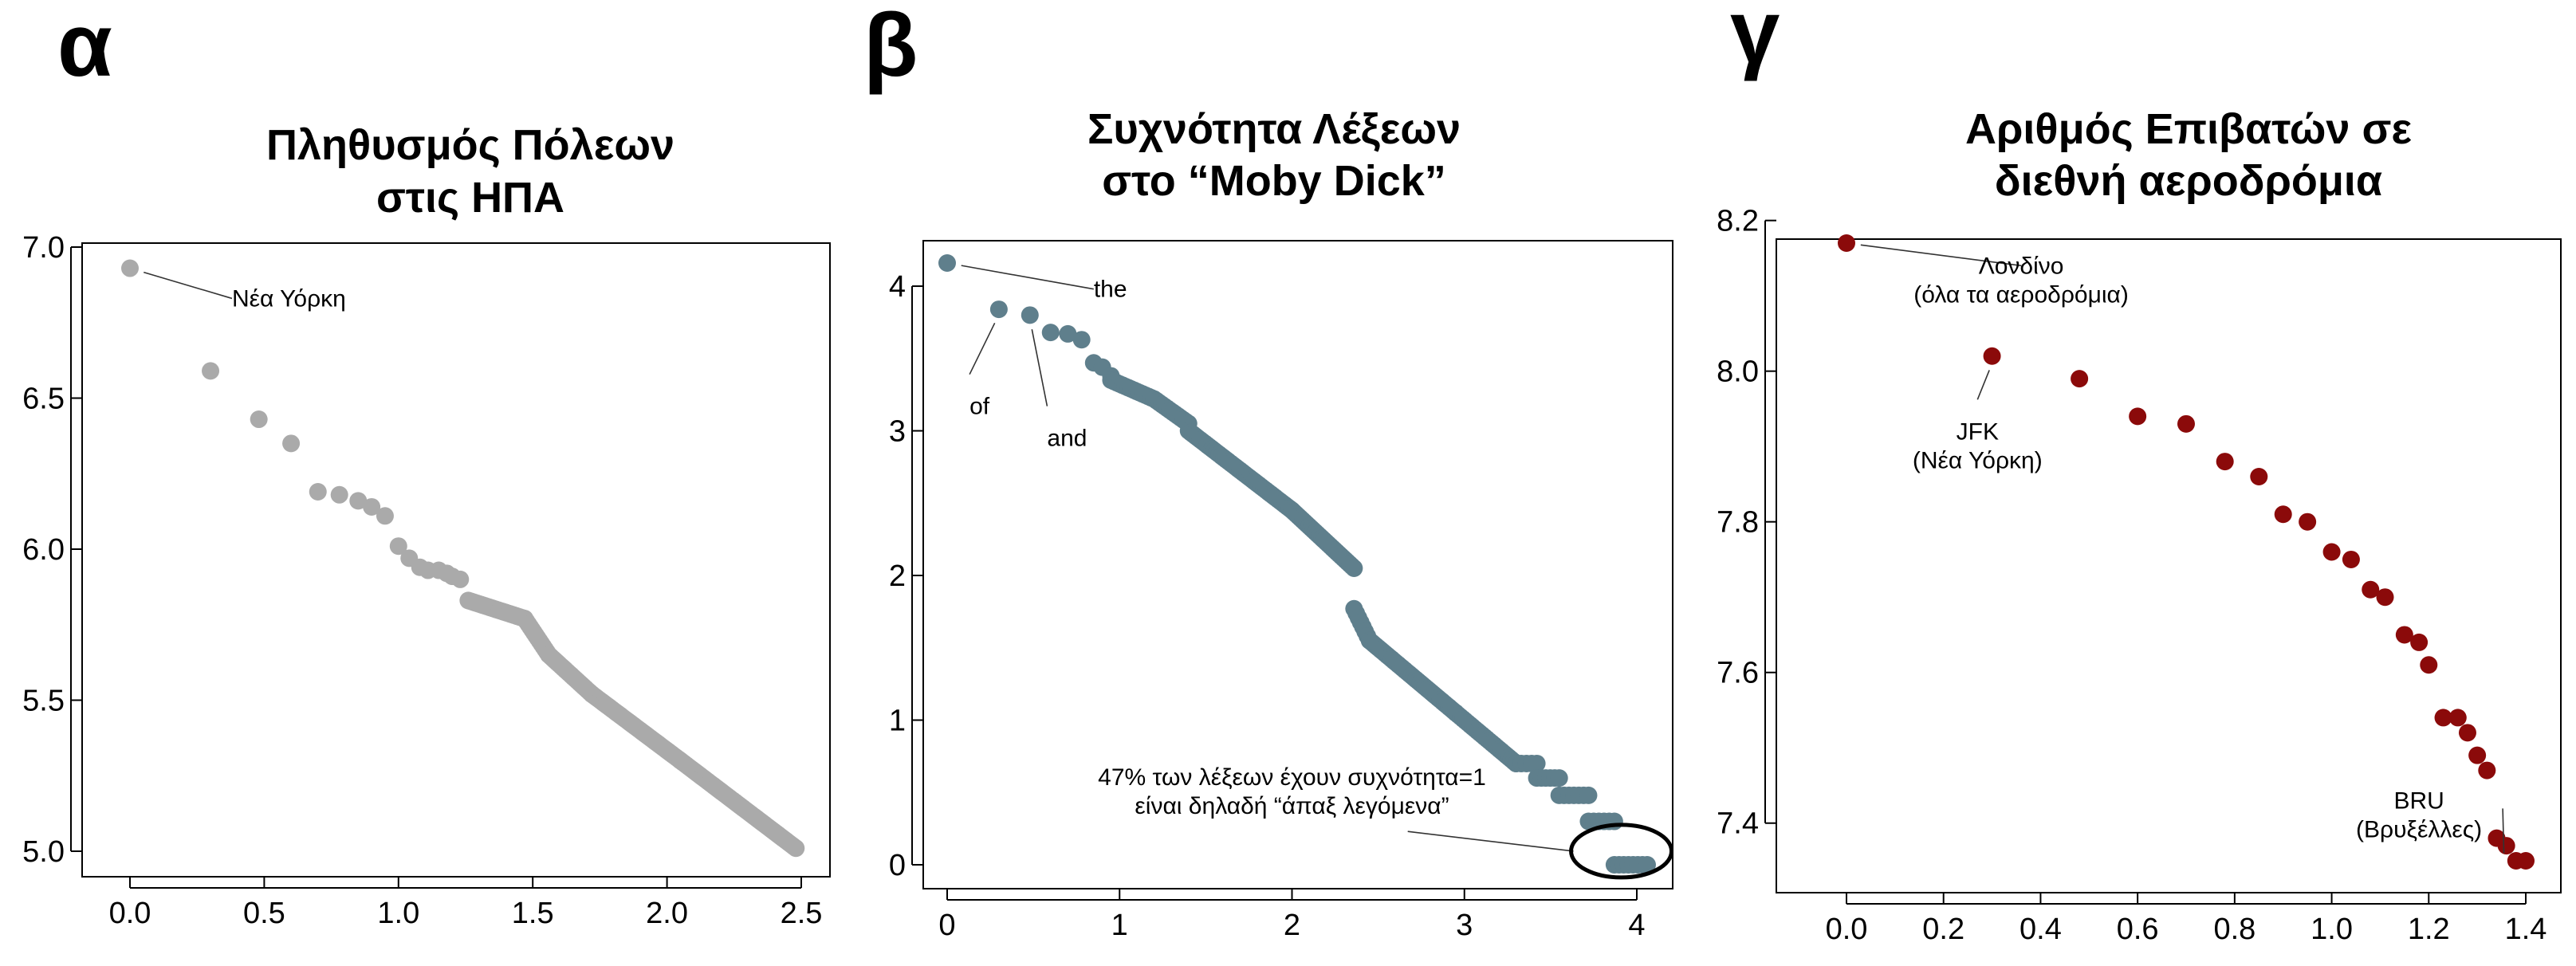 This screenshot has width=2576, height=966. Describe the element at coordinates (667, 913) in the screenshot. I see `x-tick-label: 2.0` at that location.